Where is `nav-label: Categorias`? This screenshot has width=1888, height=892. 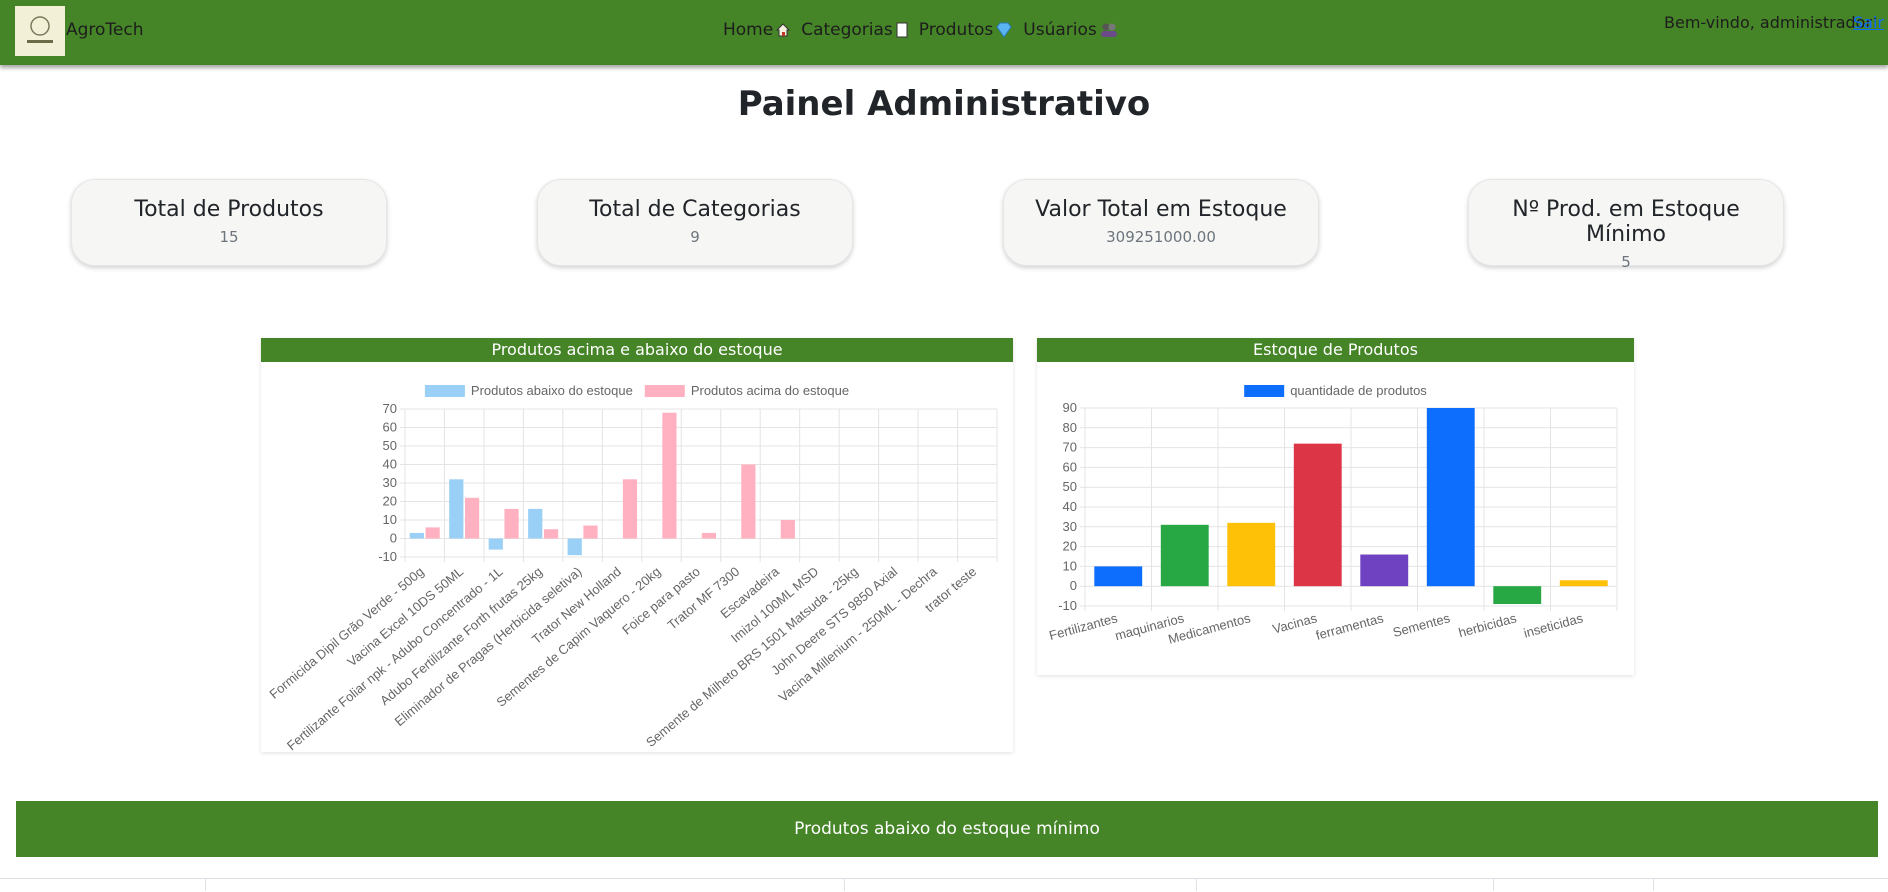
nav-label: Categorias is located at coordinates (847, 30).